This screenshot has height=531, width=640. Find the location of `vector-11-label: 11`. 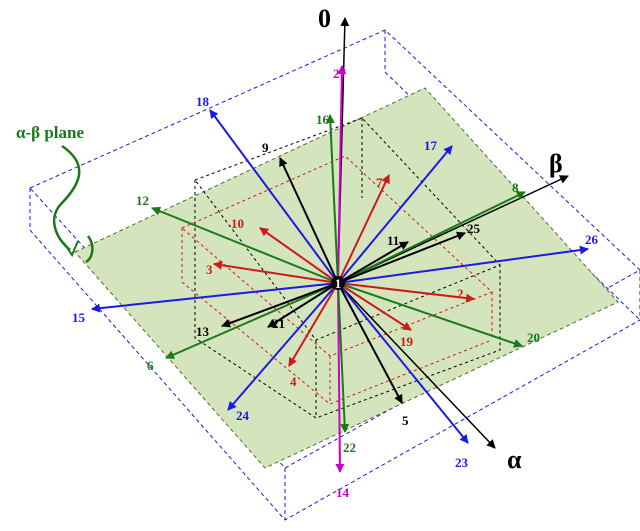

vector-11-label: 11 is located at coordinates (393, 240).